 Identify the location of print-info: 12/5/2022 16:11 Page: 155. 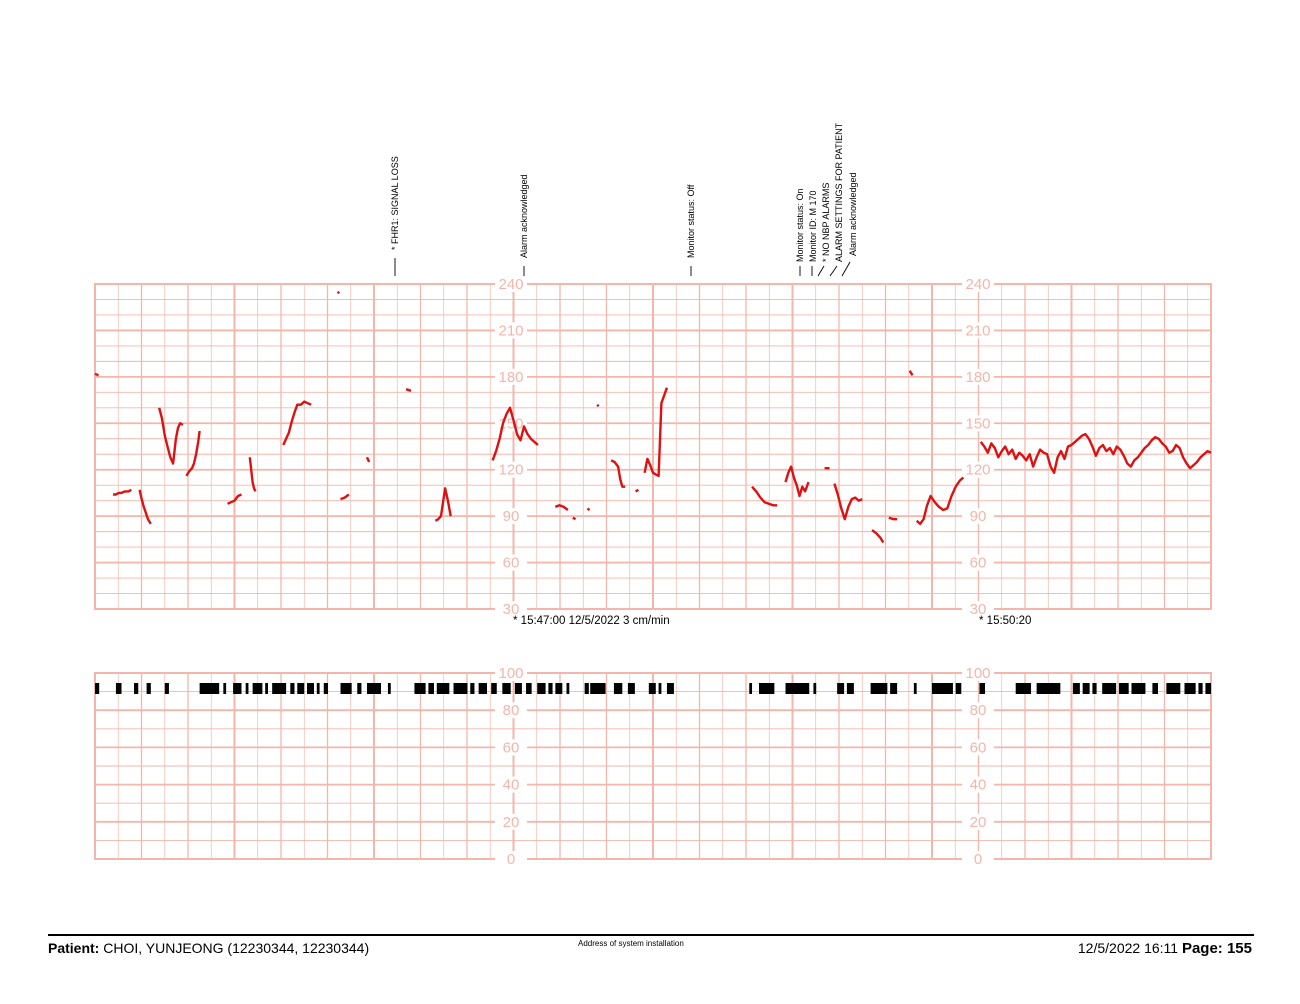
(1165, 948).